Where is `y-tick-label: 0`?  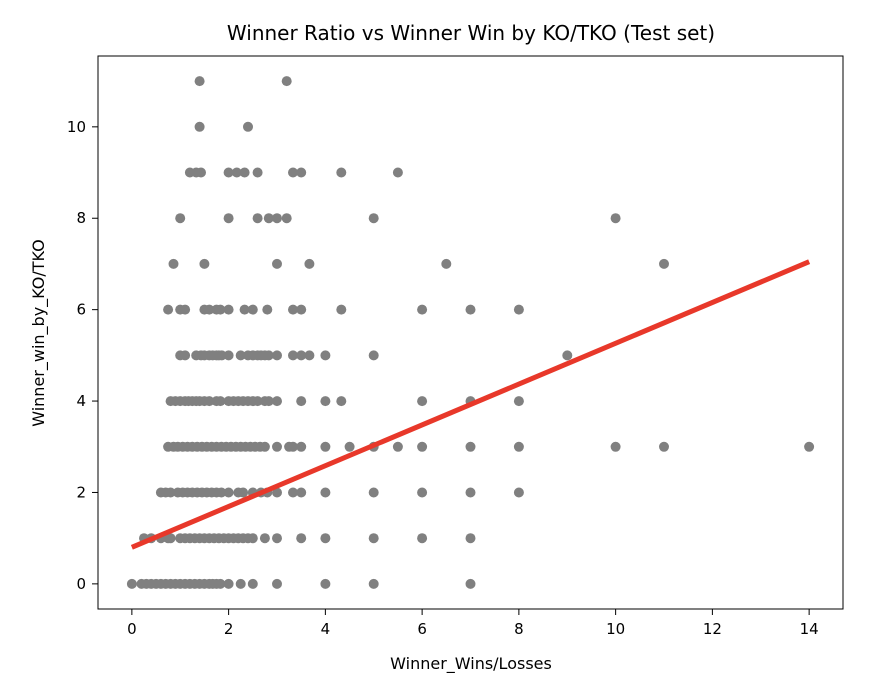
y-tick-label: 0 is located at coordinates (81, 584).